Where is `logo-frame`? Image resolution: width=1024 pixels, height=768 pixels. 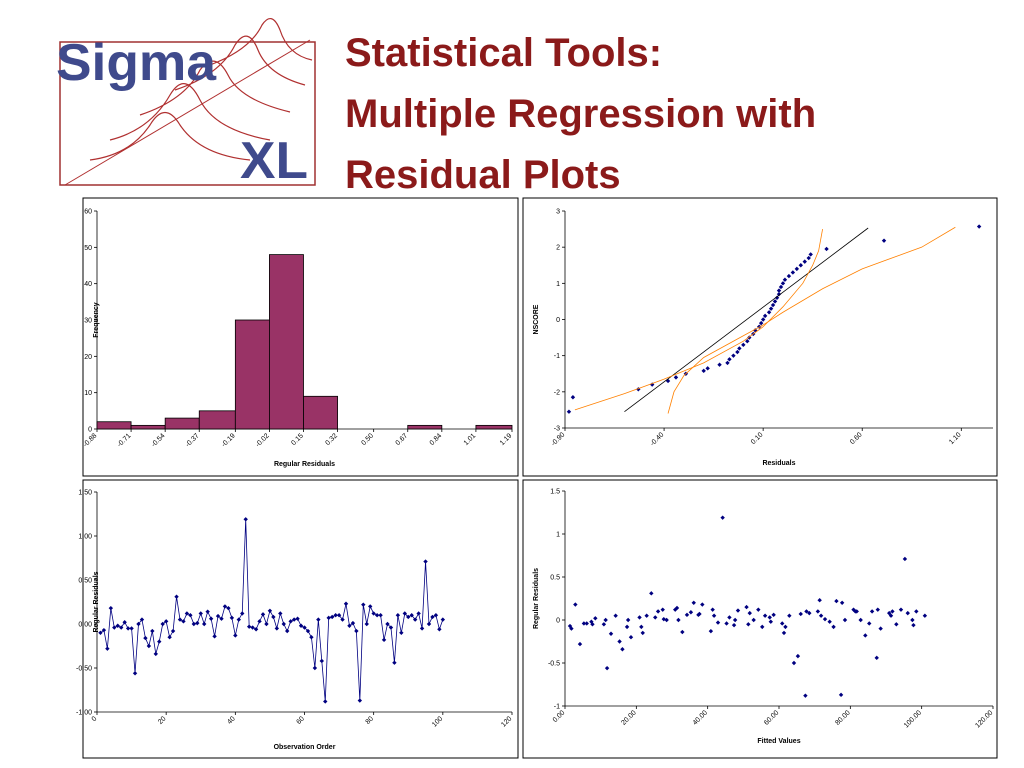 logo-frame is located at coordinates (187, 113).